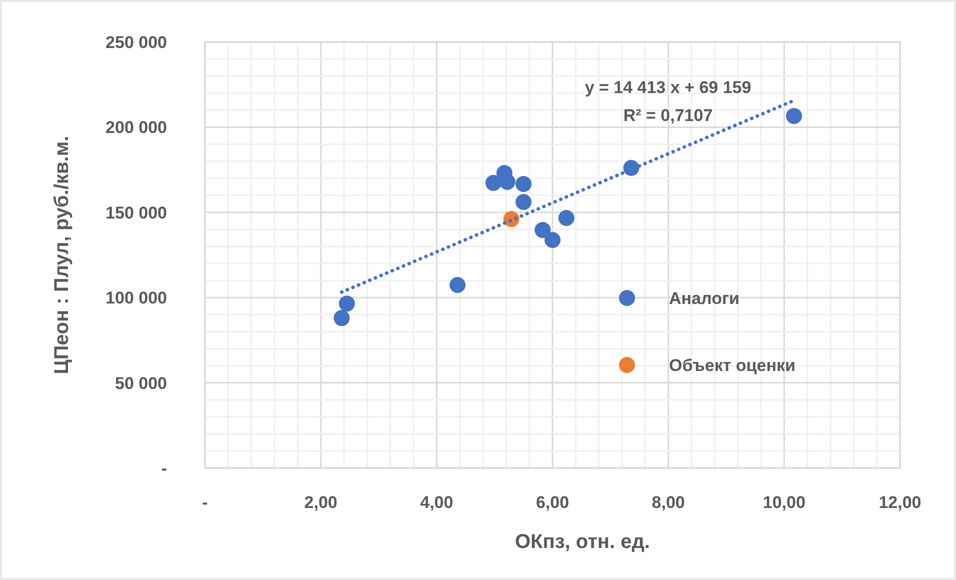  What do you see at coordinates (668, 502) in the screenshot?
I see `x-tick-label: 8,00` at bounding box center [668, 502].